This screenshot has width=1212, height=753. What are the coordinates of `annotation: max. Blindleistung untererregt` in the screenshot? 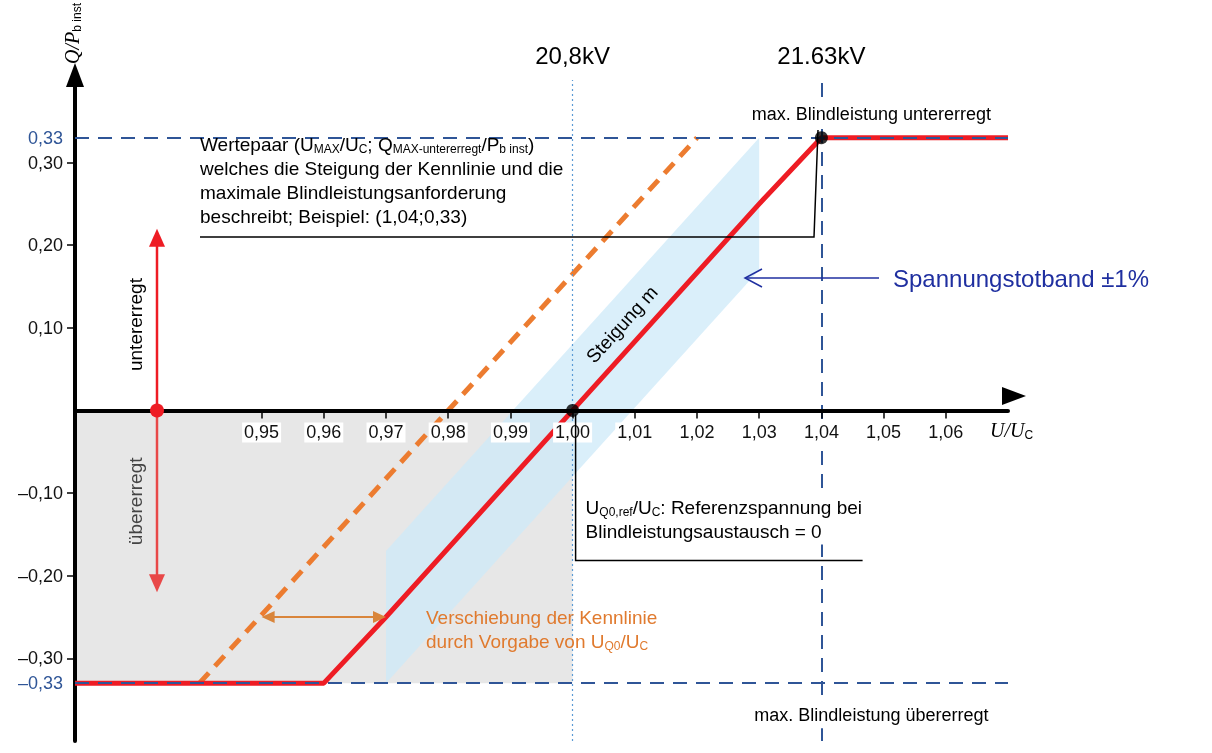 It's located at (871, 113).